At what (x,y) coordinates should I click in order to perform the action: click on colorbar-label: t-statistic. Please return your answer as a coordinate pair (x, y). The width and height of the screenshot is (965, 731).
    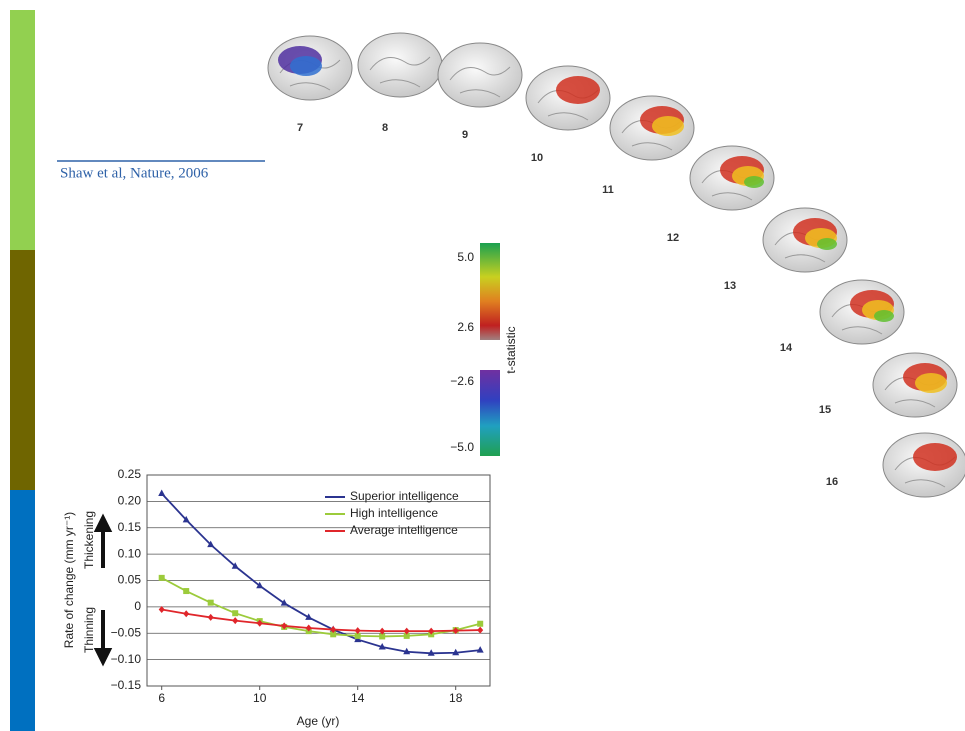
    Looking at the image, I should click on (511, 349).